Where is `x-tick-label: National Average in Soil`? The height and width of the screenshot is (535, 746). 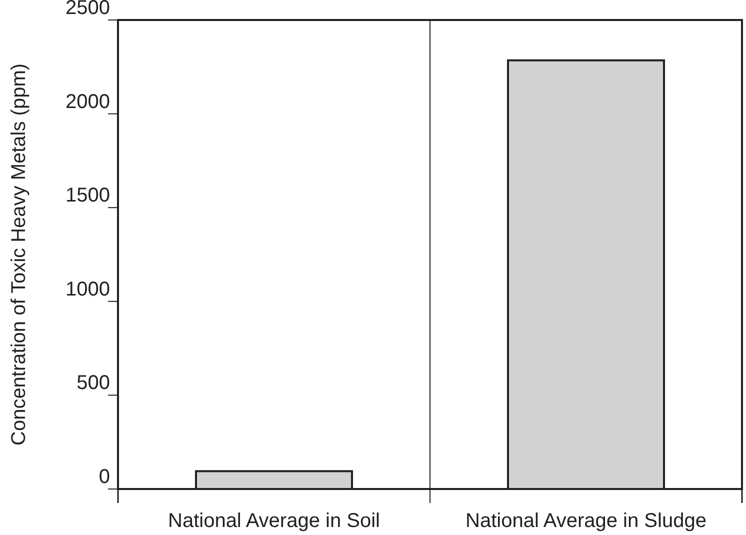
x-tick-label: National Average in Soil is located at coordinates (274, 521).